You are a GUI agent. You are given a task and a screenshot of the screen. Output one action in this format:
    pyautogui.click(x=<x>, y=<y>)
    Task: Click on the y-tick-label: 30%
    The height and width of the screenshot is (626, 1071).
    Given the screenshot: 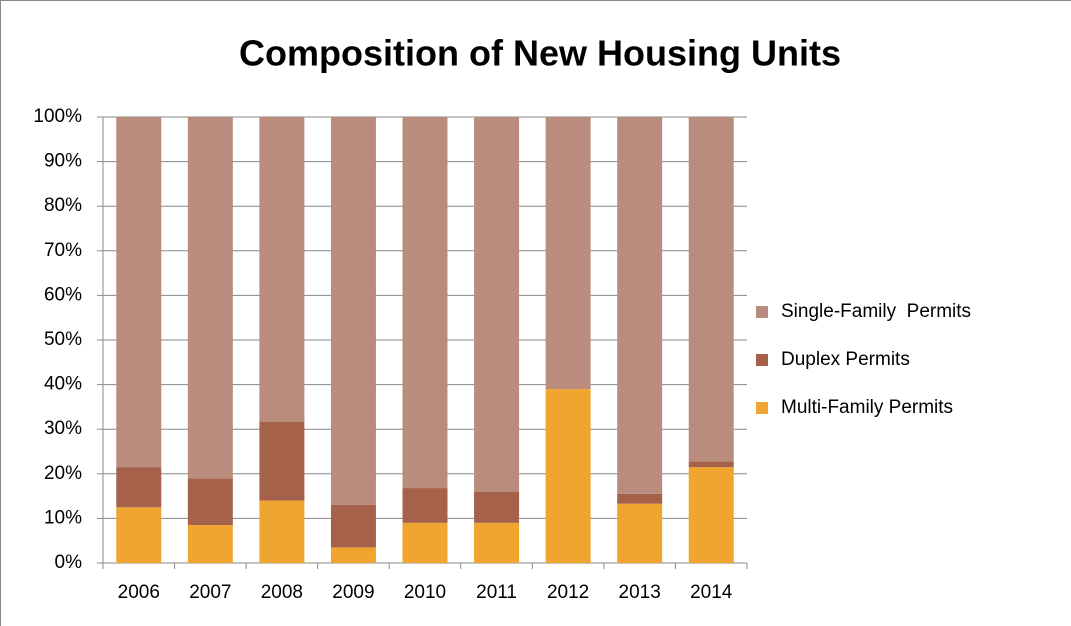 What is the action you would take?
    pyautogui.click(x=63, y=428)
    